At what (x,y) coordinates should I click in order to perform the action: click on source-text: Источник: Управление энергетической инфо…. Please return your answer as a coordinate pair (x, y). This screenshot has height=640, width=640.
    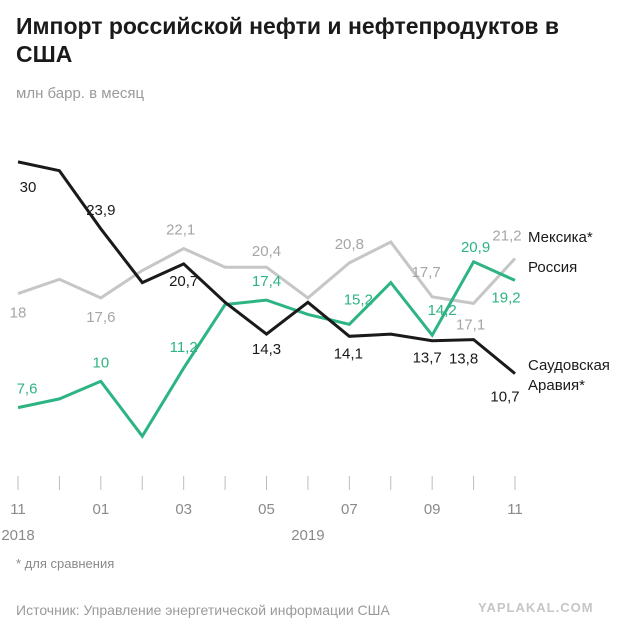
    Looking at the image, I should click on (203, 610).